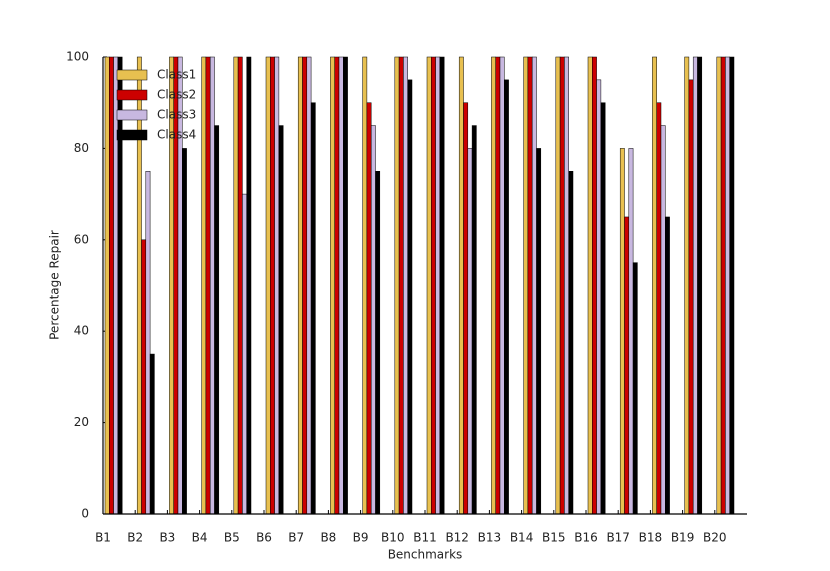 The height and width of the screenshot is (571, 830). What do you see at coordinates (103, 538) in the screenshot?
I see `x-tick-label: B1` at bounding box center [103, 538].